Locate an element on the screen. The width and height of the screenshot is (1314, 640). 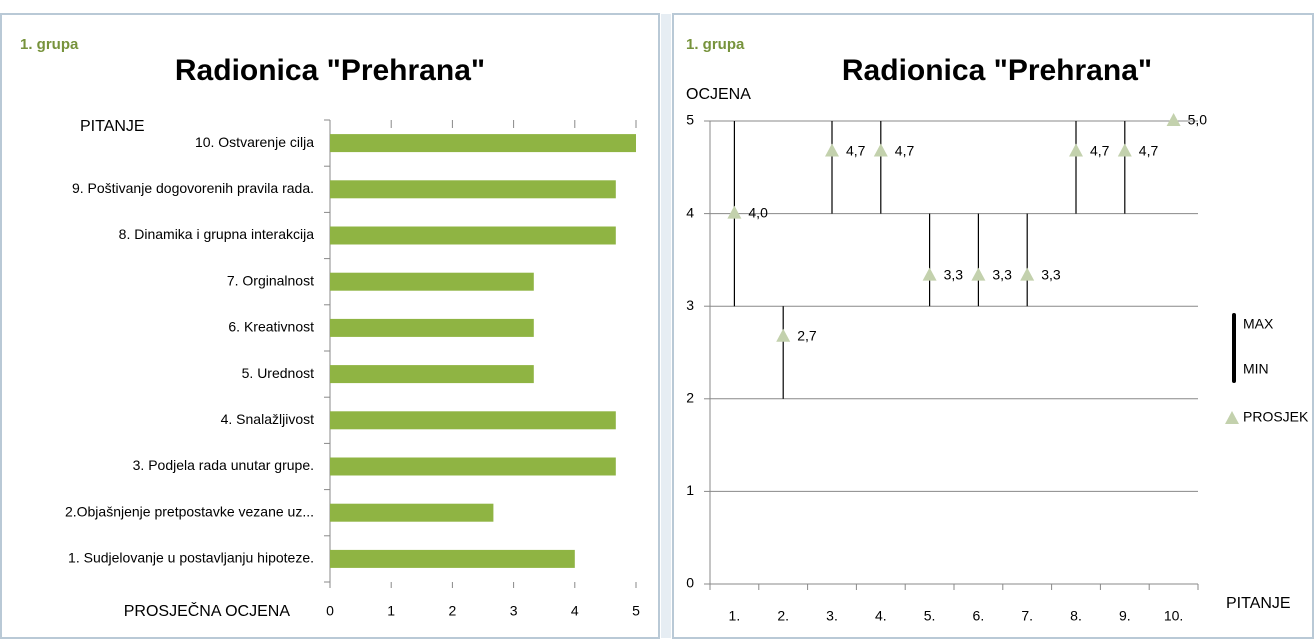
legend-label: PROSJEK is located at coordinates (1276, 417).